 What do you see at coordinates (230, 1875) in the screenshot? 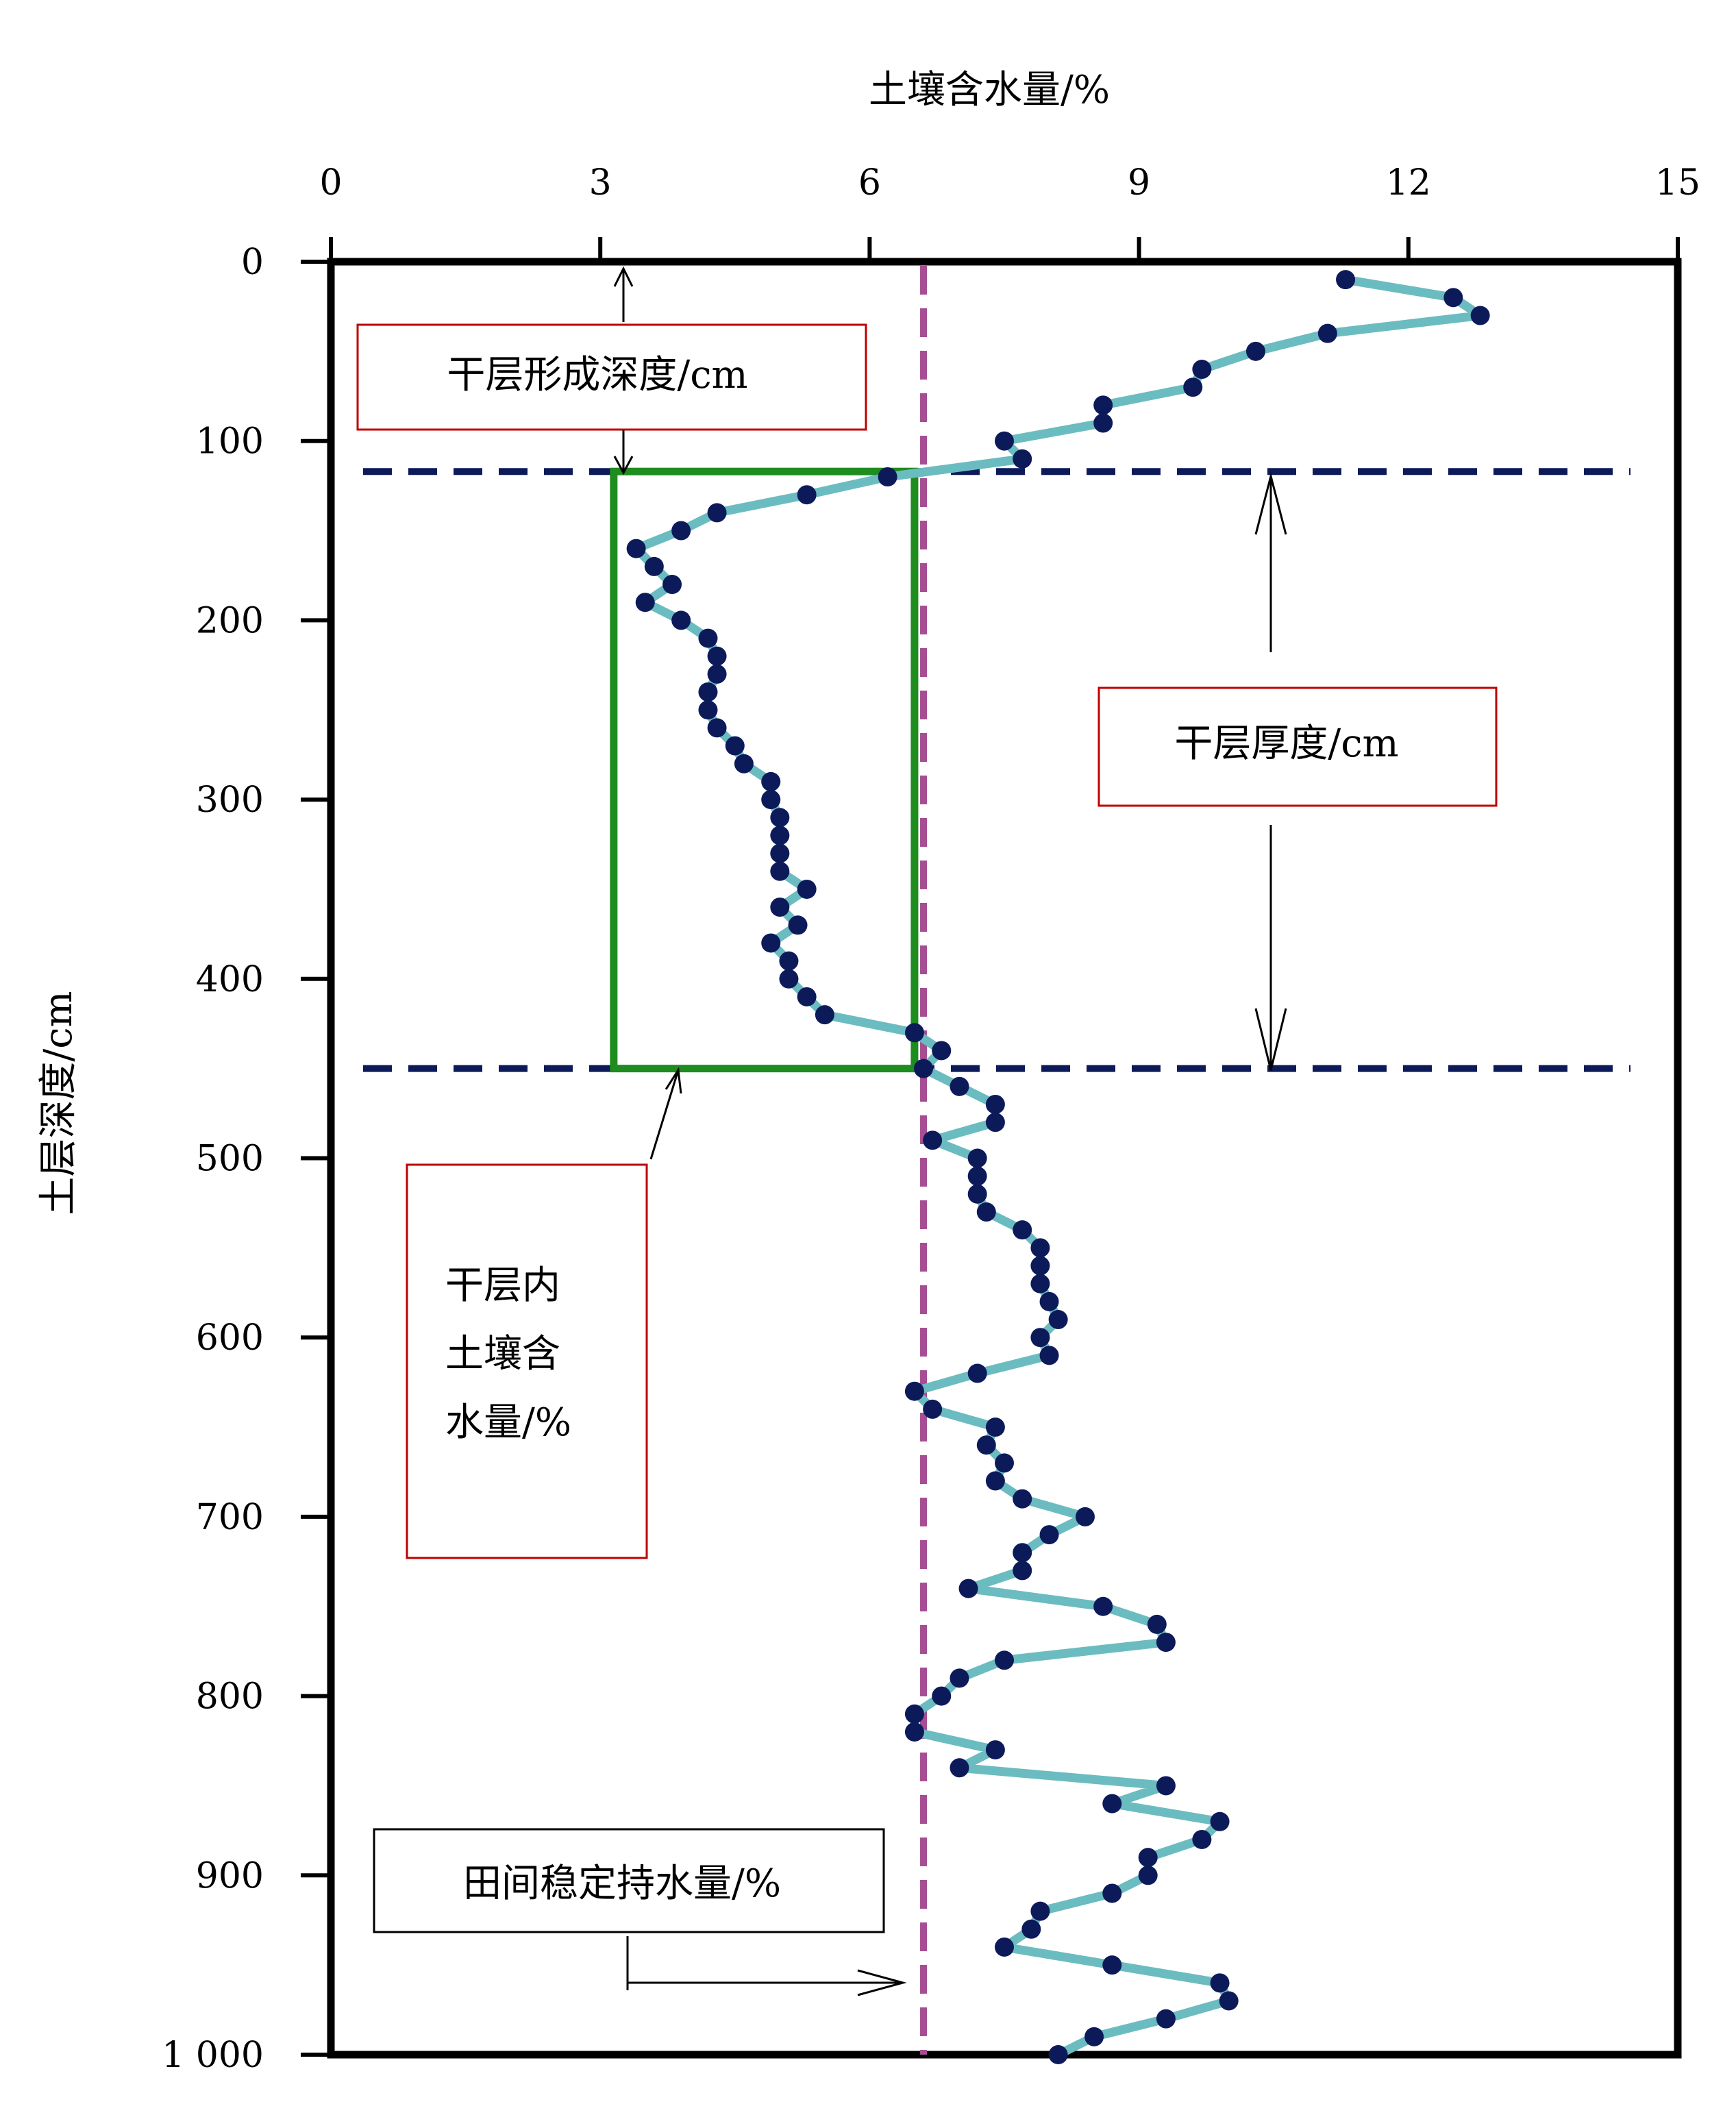
I see `y-tick-label: 900` at bounding box center [230, 1875].